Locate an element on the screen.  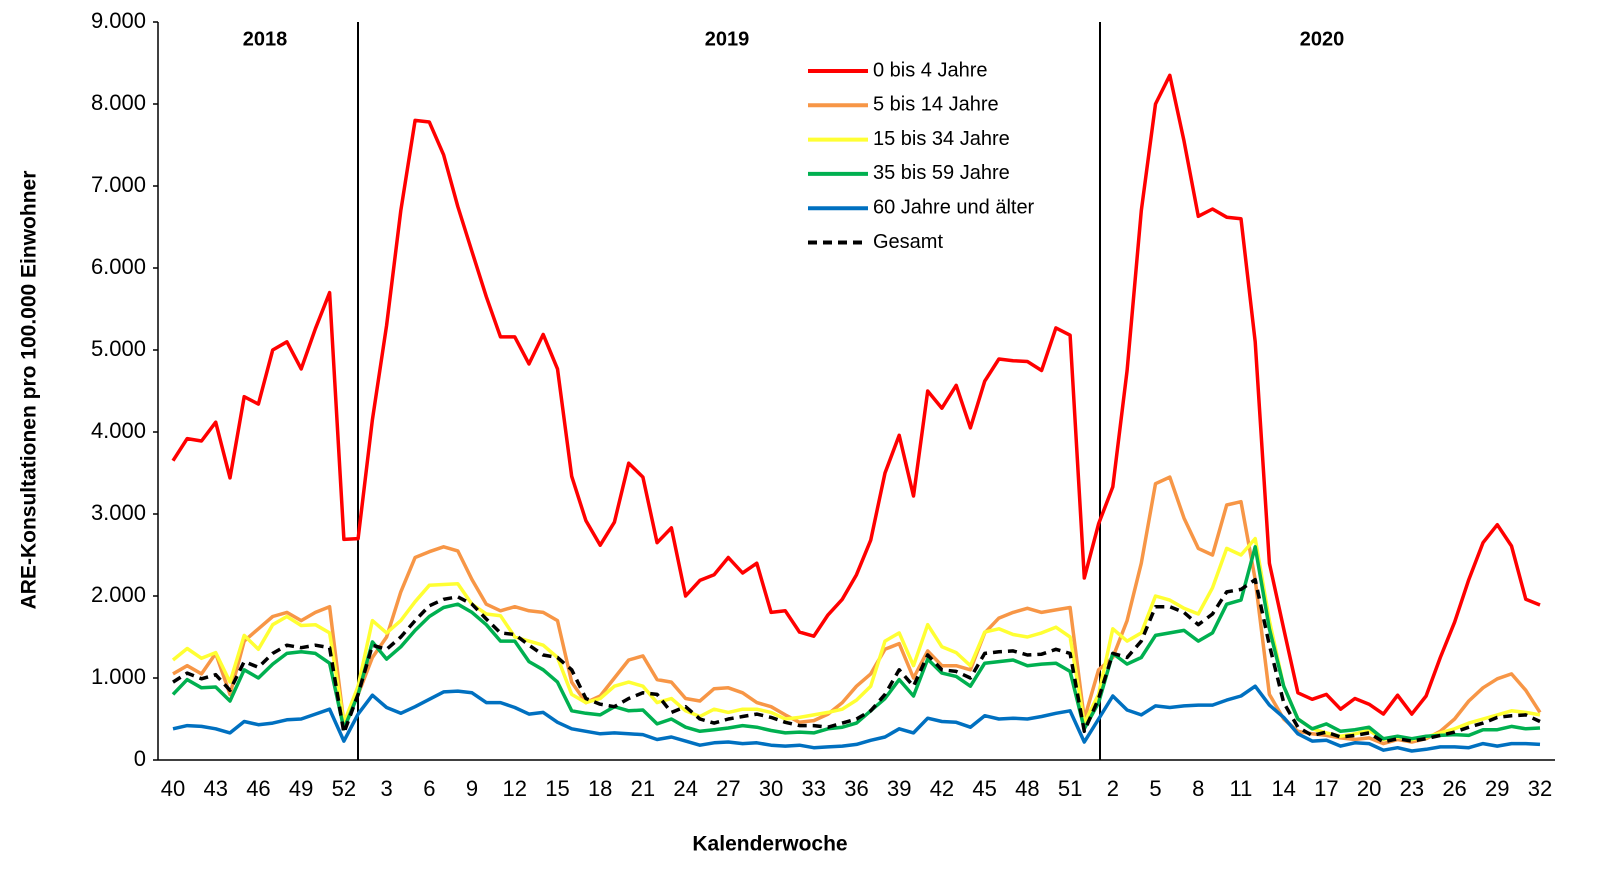
y-tick-label: 3.000 is located at coordinates (118, 512).